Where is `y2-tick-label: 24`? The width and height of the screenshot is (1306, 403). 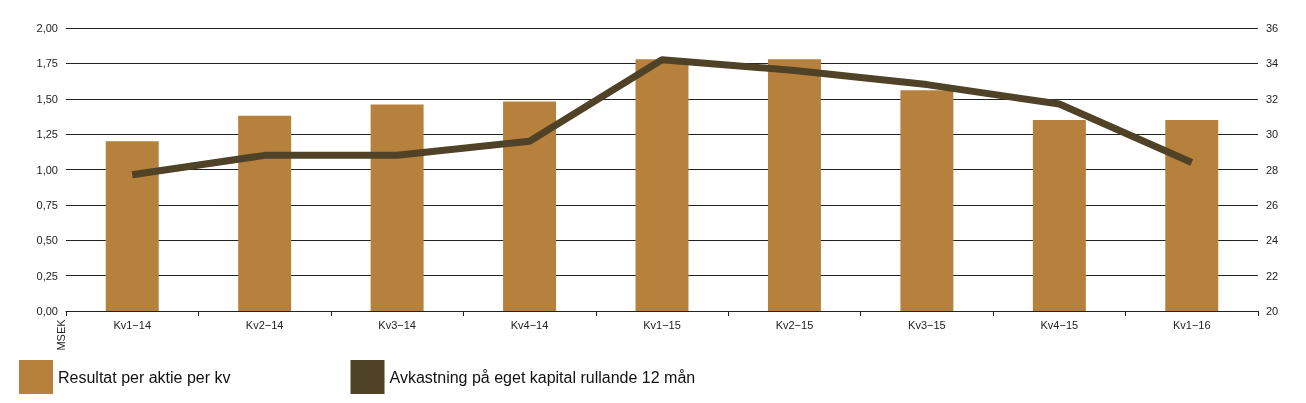
y2-tick-label: 24 is located at coordinates (1272, 240).